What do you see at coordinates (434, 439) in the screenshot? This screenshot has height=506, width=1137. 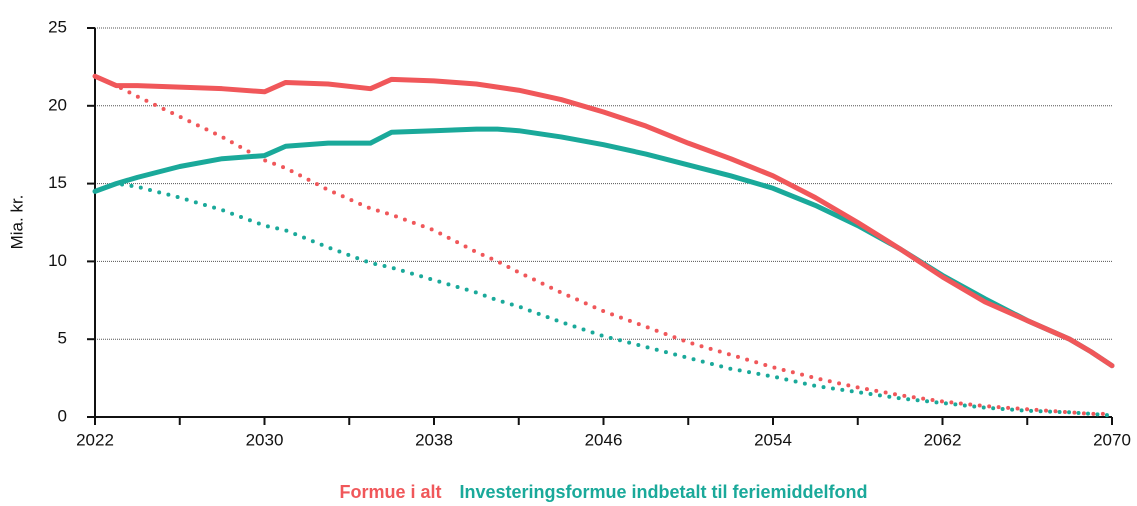 I see `x-tick-label: 2038` at bounding box center [434, 439].